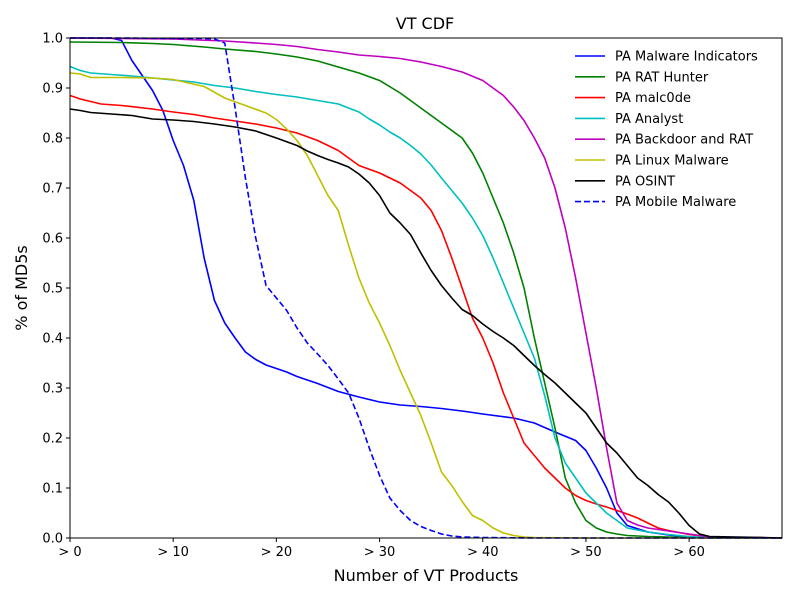 This screenshot has width=800, height=600. Describe the element at coordinates (425, 23) in the screenshot. I see `chart-title: VT CDF` at that location.